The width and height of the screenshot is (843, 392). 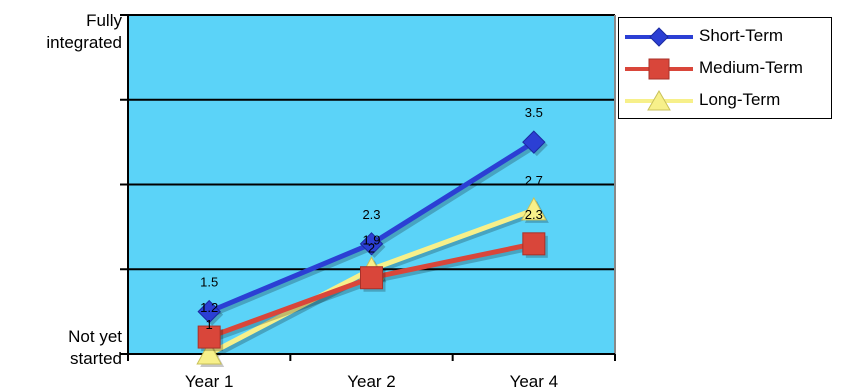 I want to click on data-label-short-term: 1.5, so click(x=209, y=282).